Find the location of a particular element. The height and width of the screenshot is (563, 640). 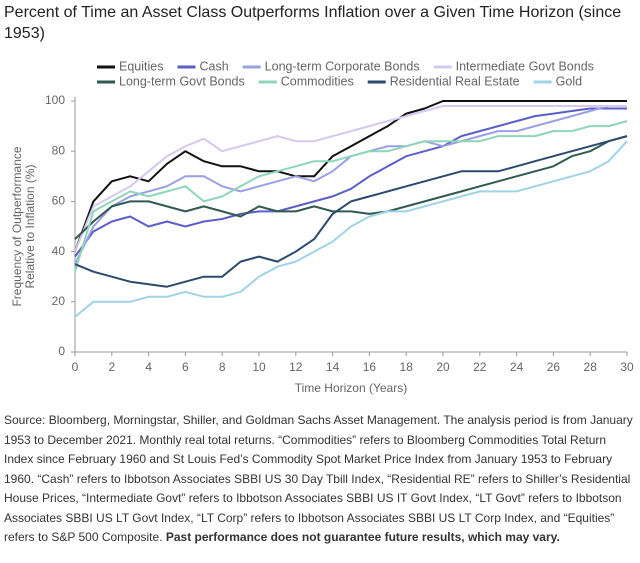

x-tick-label: 30 is located at coordinates (627, 367).